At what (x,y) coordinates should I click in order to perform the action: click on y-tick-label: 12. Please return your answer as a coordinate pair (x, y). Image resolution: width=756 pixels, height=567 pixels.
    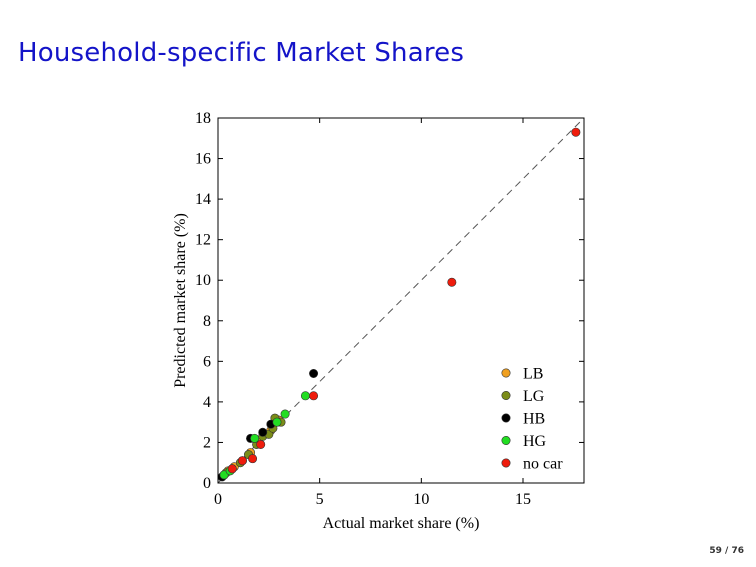
    Looking at the image, I should click on (203, 240).